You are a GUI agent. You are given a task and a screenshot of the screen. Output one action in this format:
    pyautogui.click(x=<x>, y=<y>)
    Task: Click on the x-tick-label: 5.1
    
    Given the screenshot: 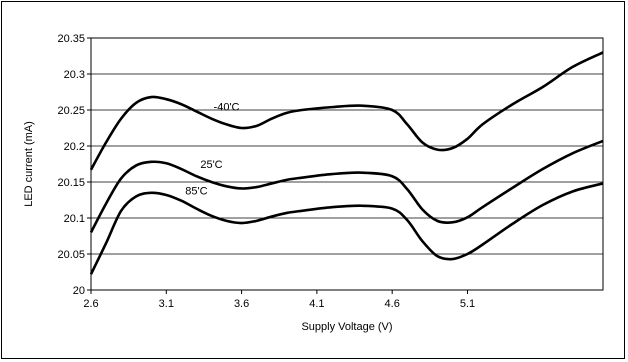 What is the action you would take?
    pyautogui.click(x=467, y=304)
    